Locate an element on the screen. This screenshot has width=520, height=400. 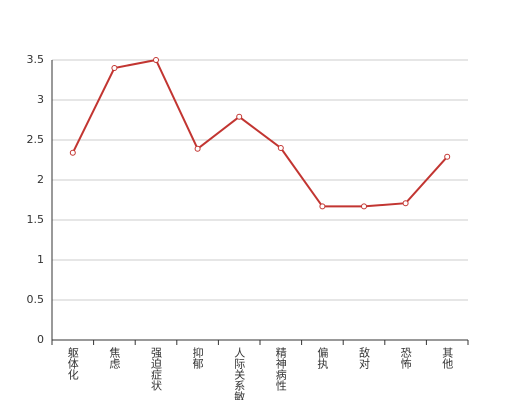
y-tick-label: 1 is located at coordinates (40, 259).